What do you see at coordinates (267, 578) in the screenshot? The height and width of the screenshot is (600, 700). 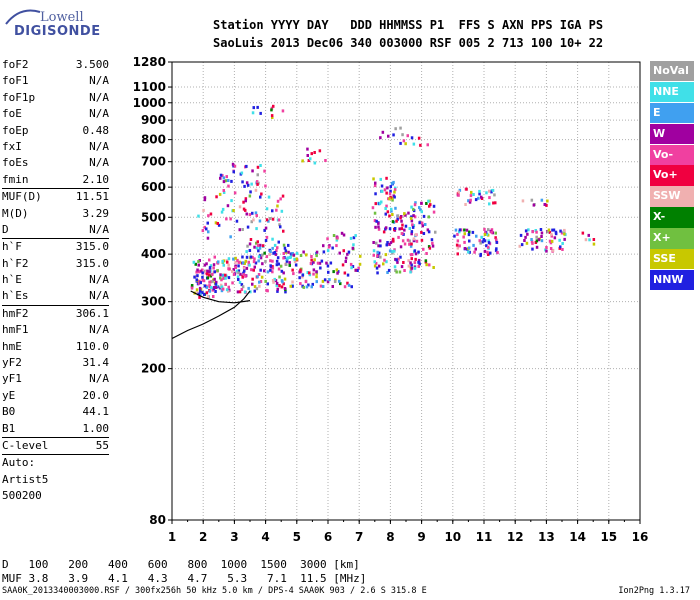 I see `muf-cell: 7.1` at bounding box center [267, 578].